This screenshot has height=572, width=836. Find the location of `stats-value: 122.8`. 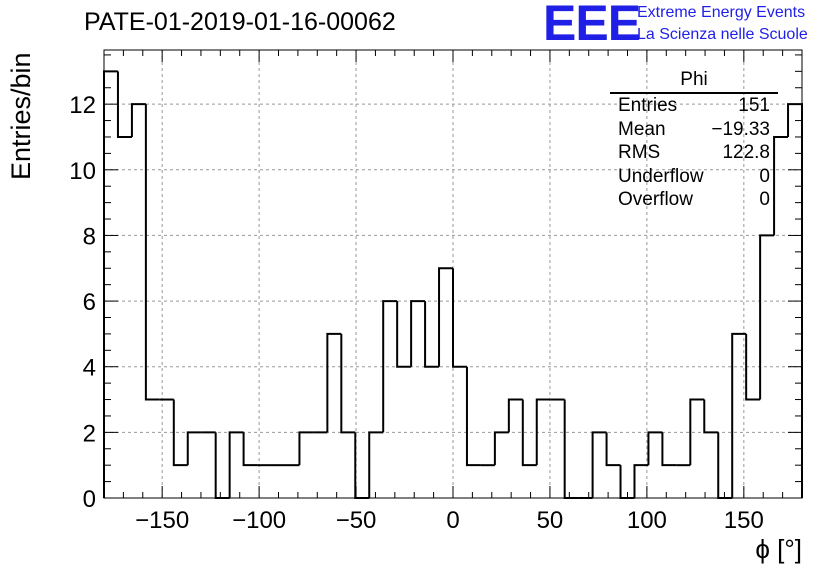

stats-value: 122.8 is located at coordinates (746, 152).